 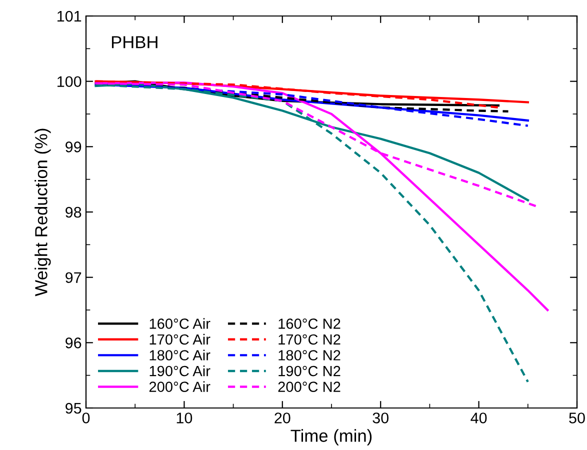 I want to click on y-tick-label: 99, so click(x=74, y=147).